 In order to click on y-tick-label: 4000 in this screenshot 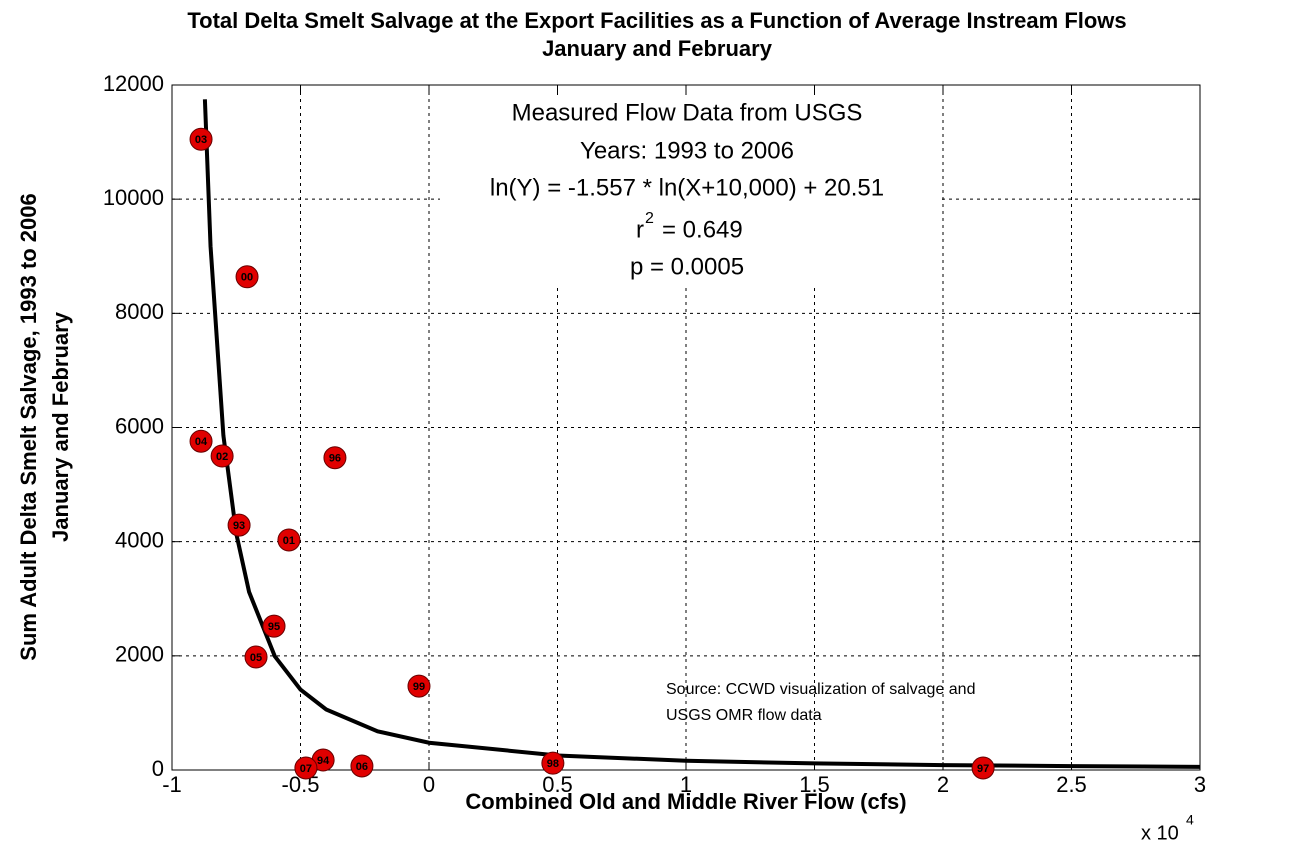, I will do `click(139, 539)`.